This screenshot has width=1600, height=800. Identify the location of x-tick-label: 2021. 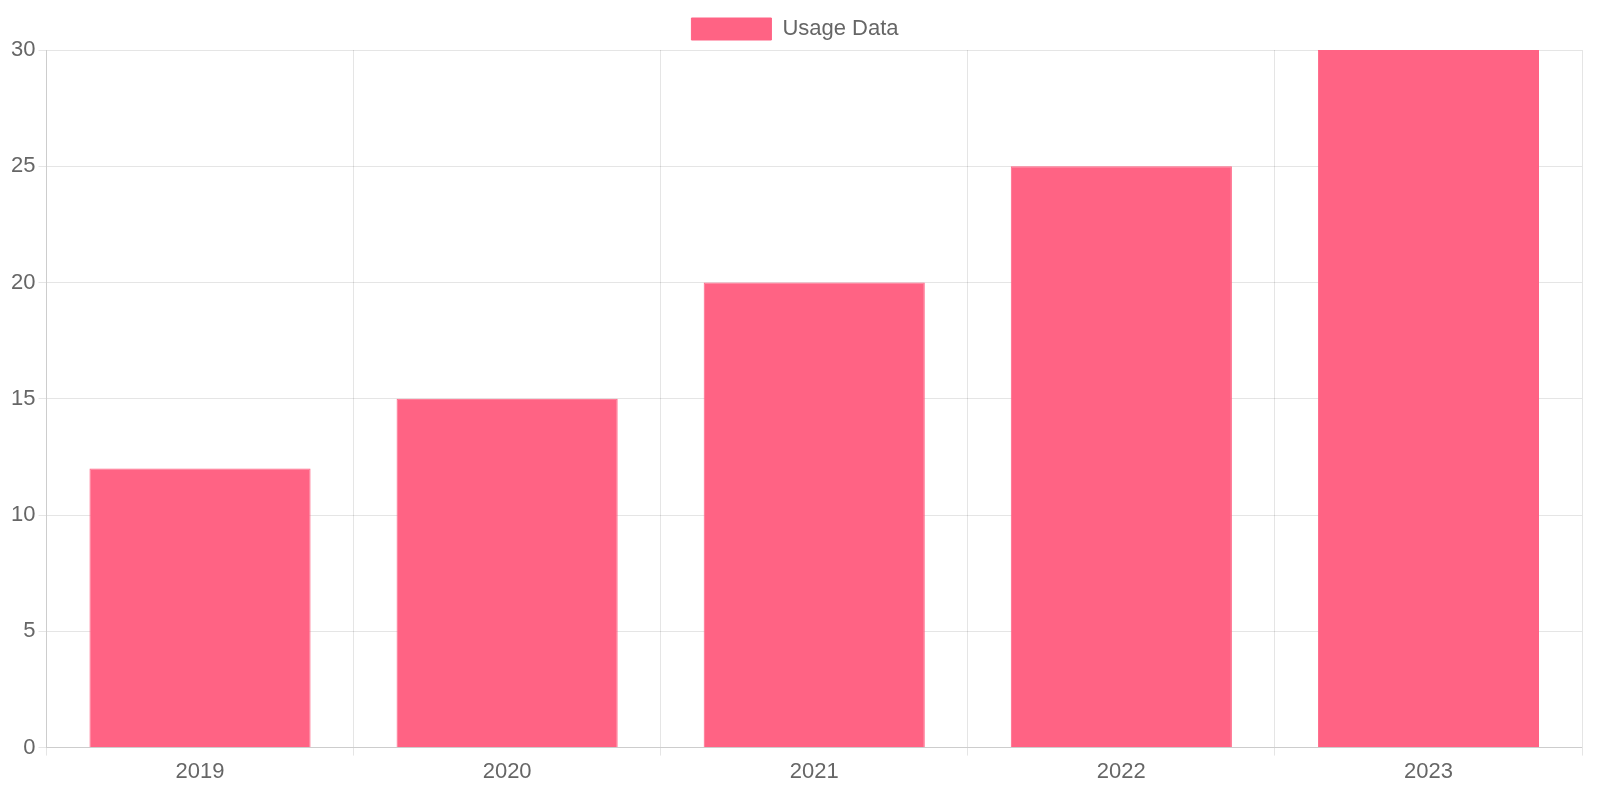
(814, 770).